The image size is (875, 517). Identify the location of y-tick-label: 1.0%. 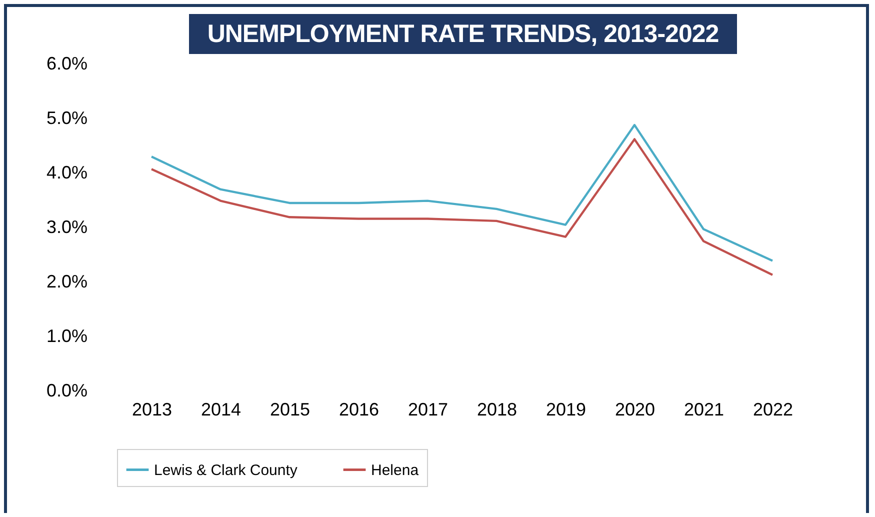
(67, 336).